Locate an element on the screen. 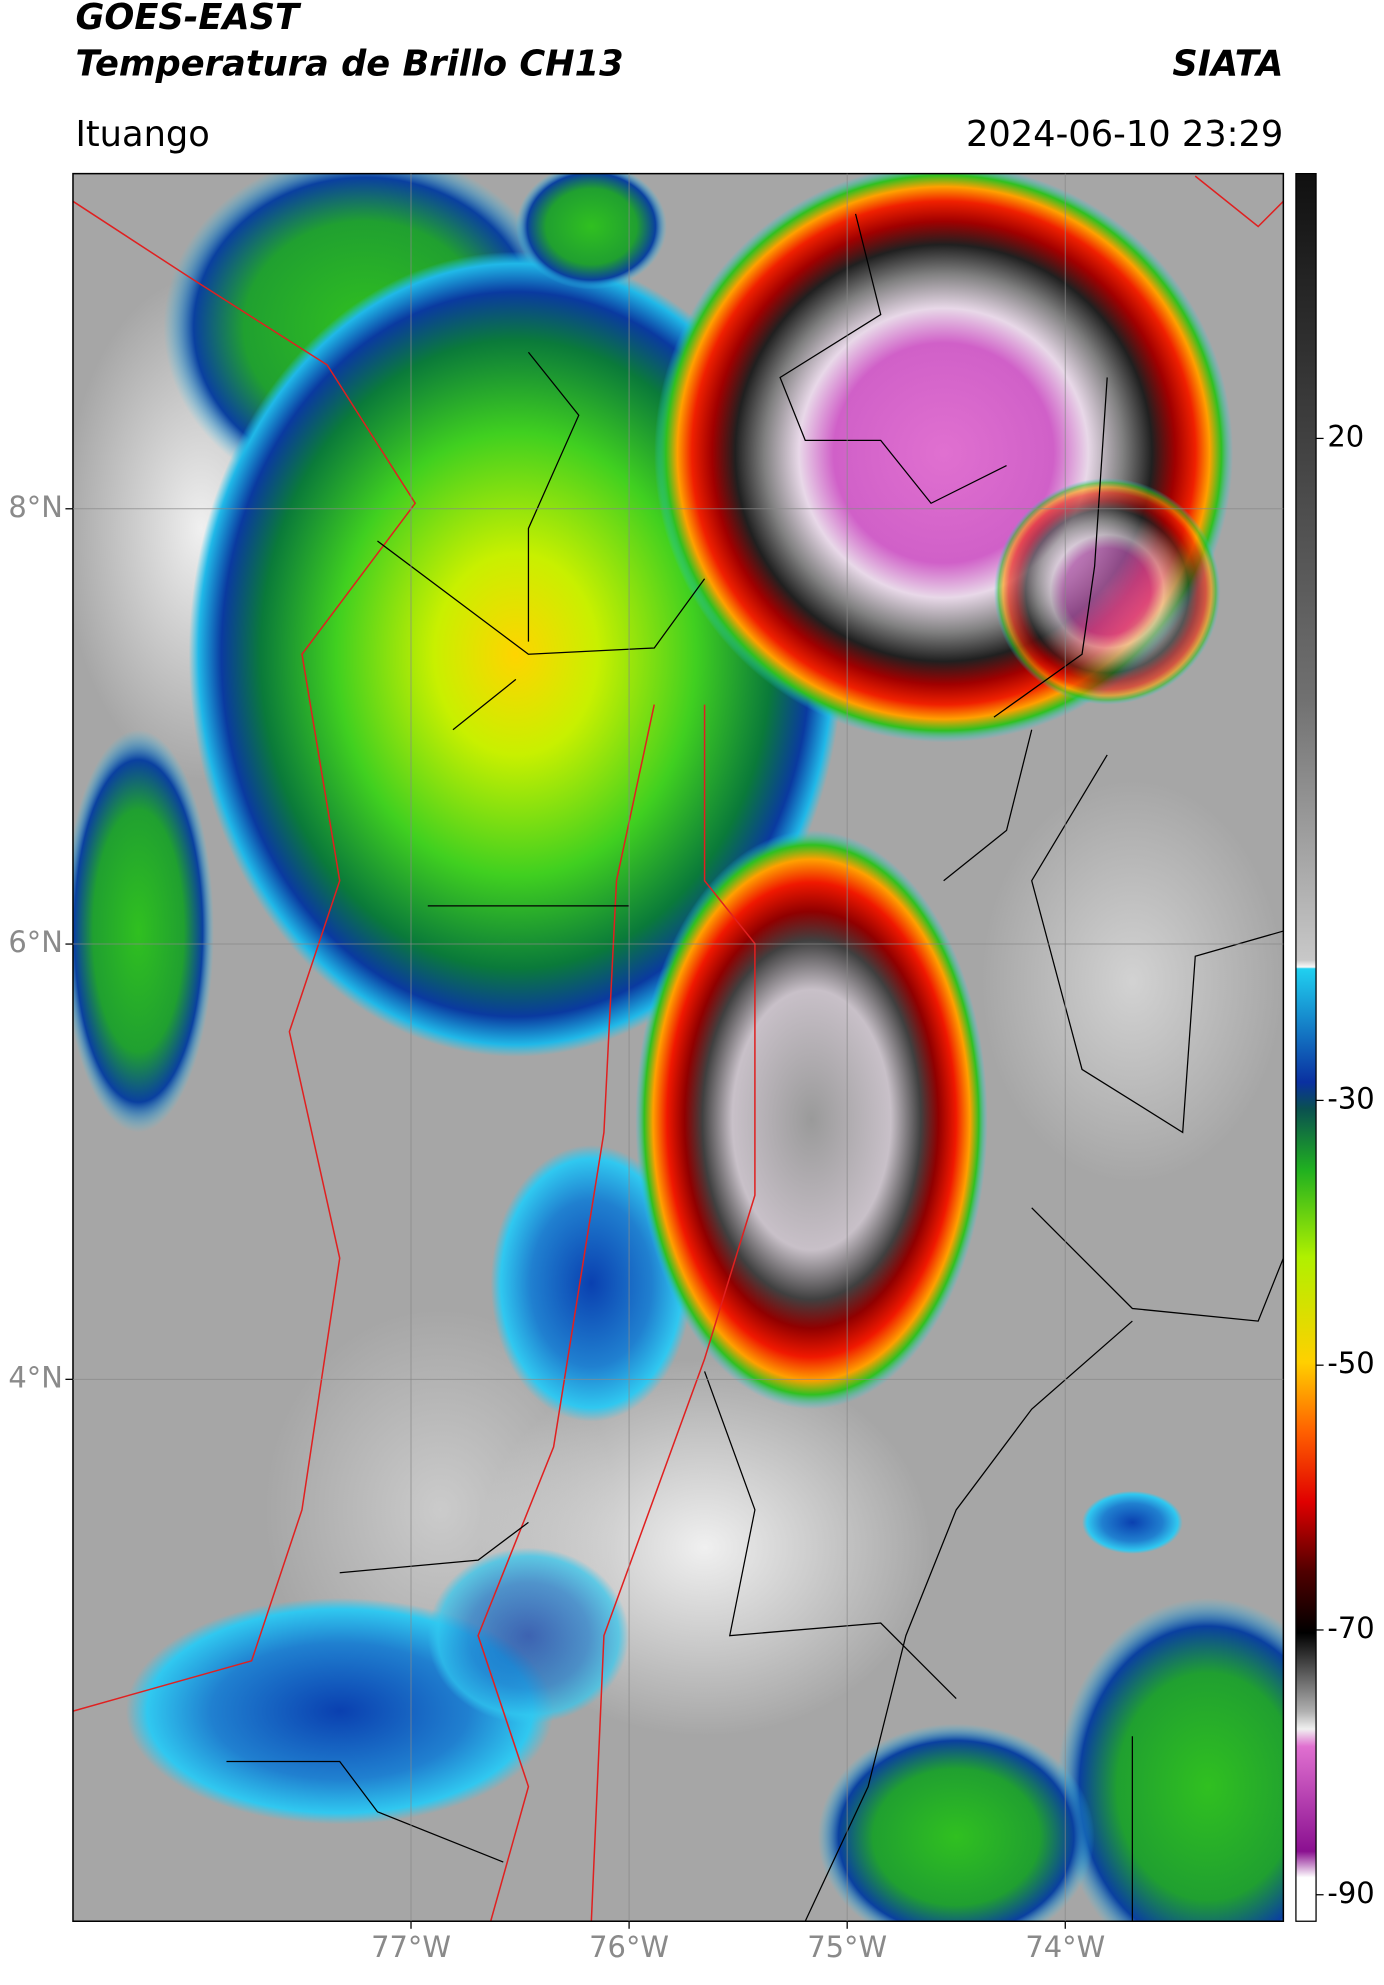 This screenshot has width=1384, height=1985. x-tick-label: 75°W is located at coordinates (847, 1947).